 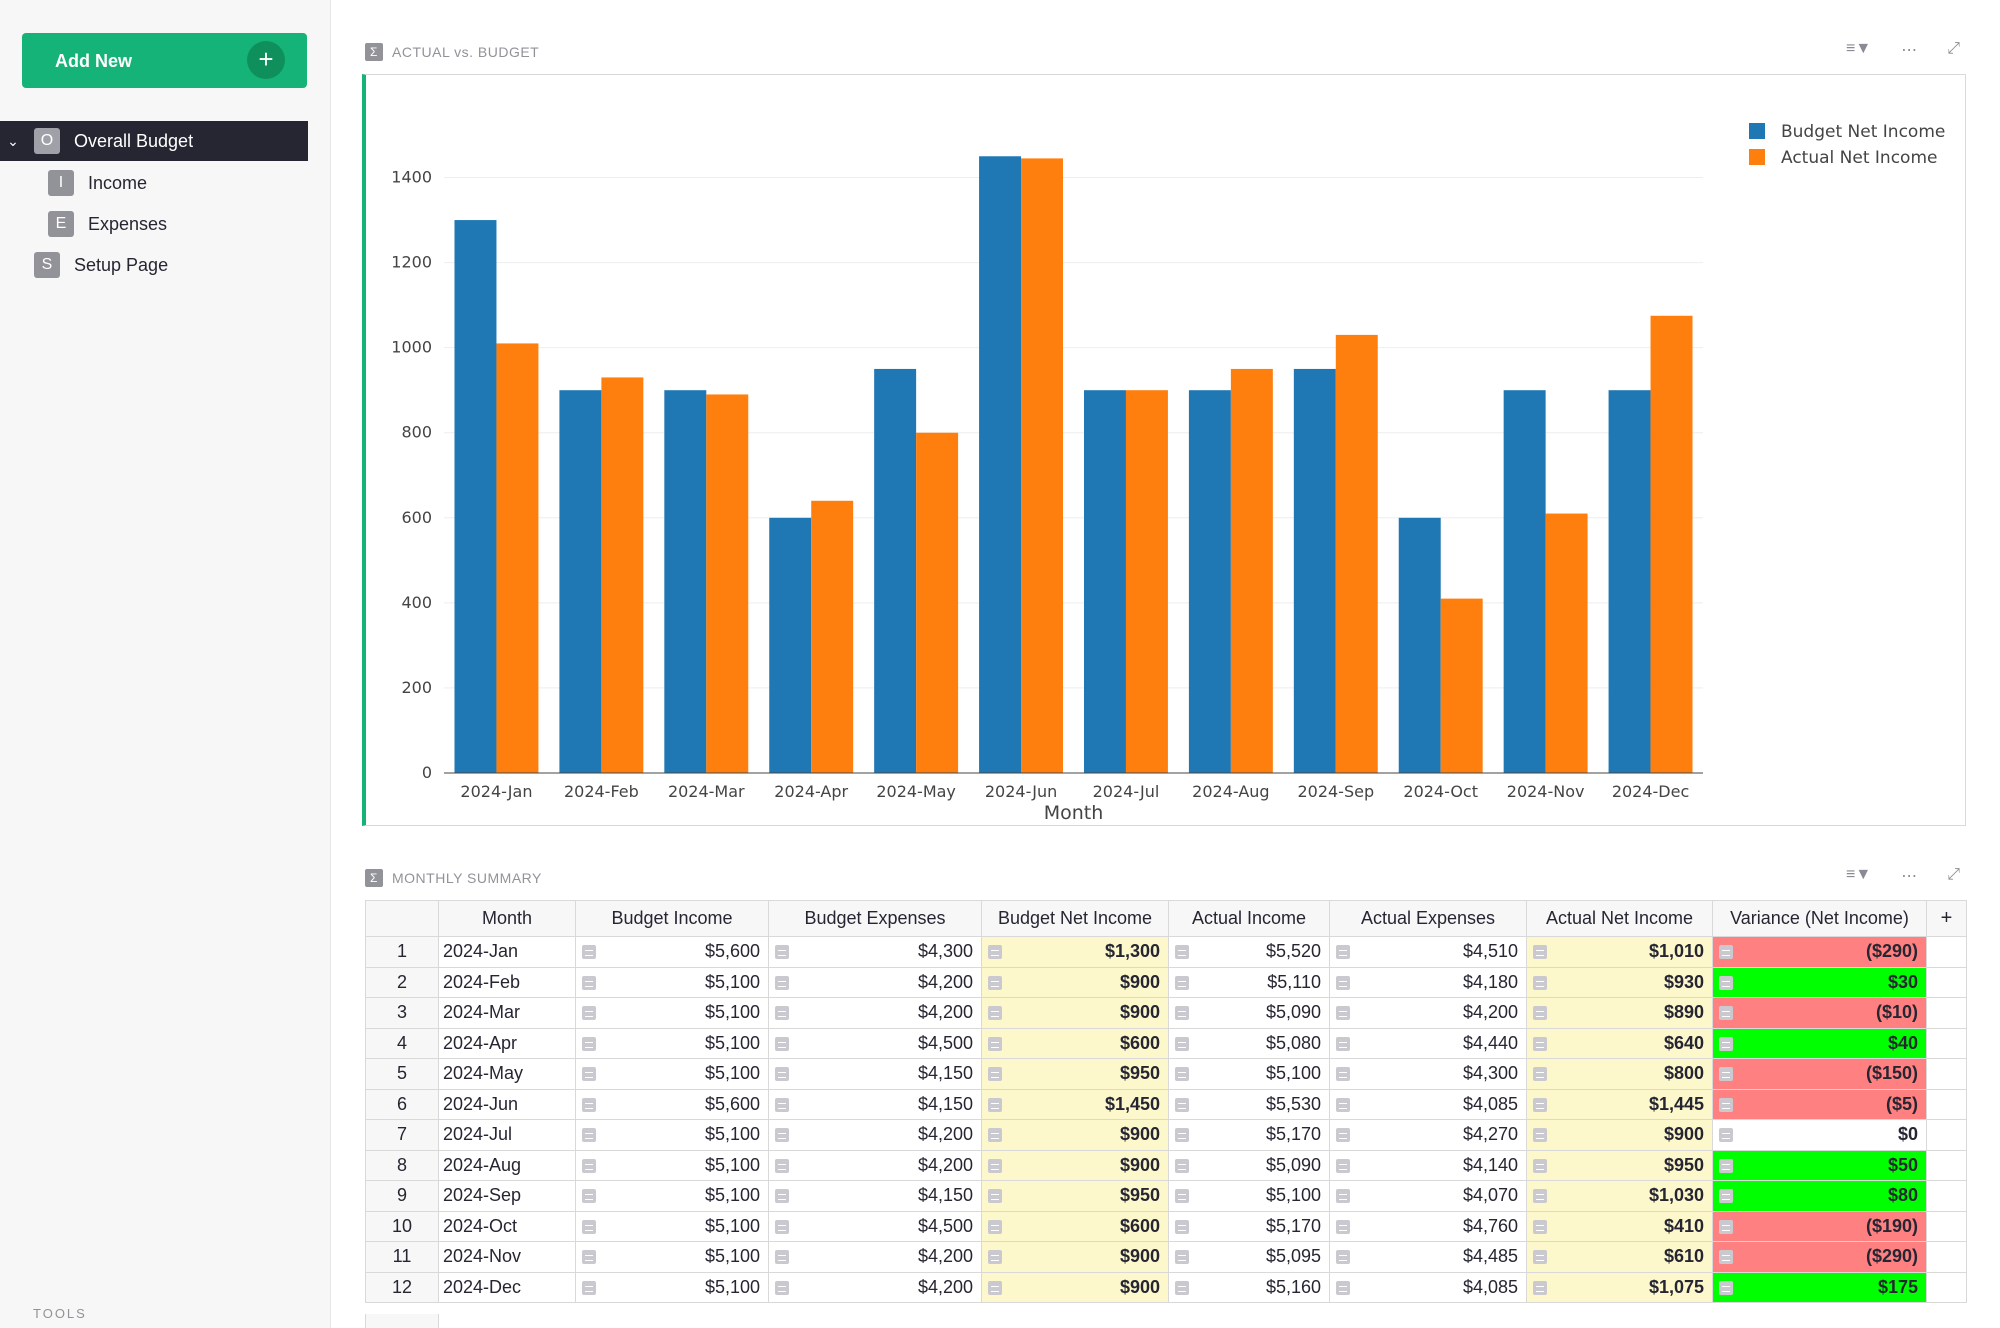 I want to click on column-header-budget-net-income: Budget Net Income, so click(x=1075, y=918).